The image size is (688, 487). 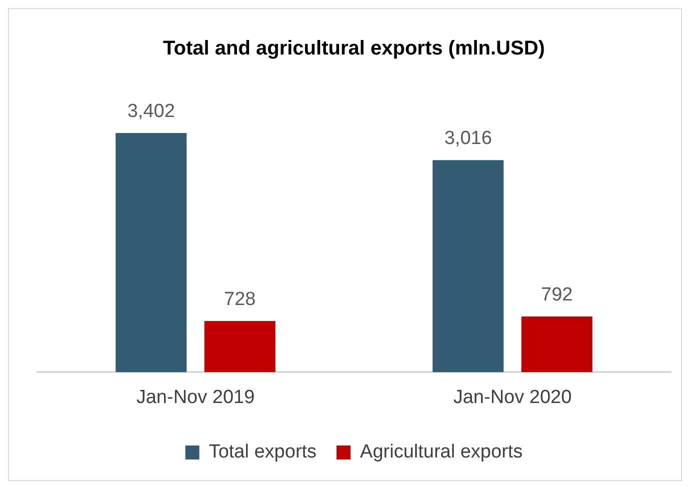 What do you see at coordinates (262, 452) in the screenshot?
I see `legend-label: Total exports` at bounding box center [262, 452].